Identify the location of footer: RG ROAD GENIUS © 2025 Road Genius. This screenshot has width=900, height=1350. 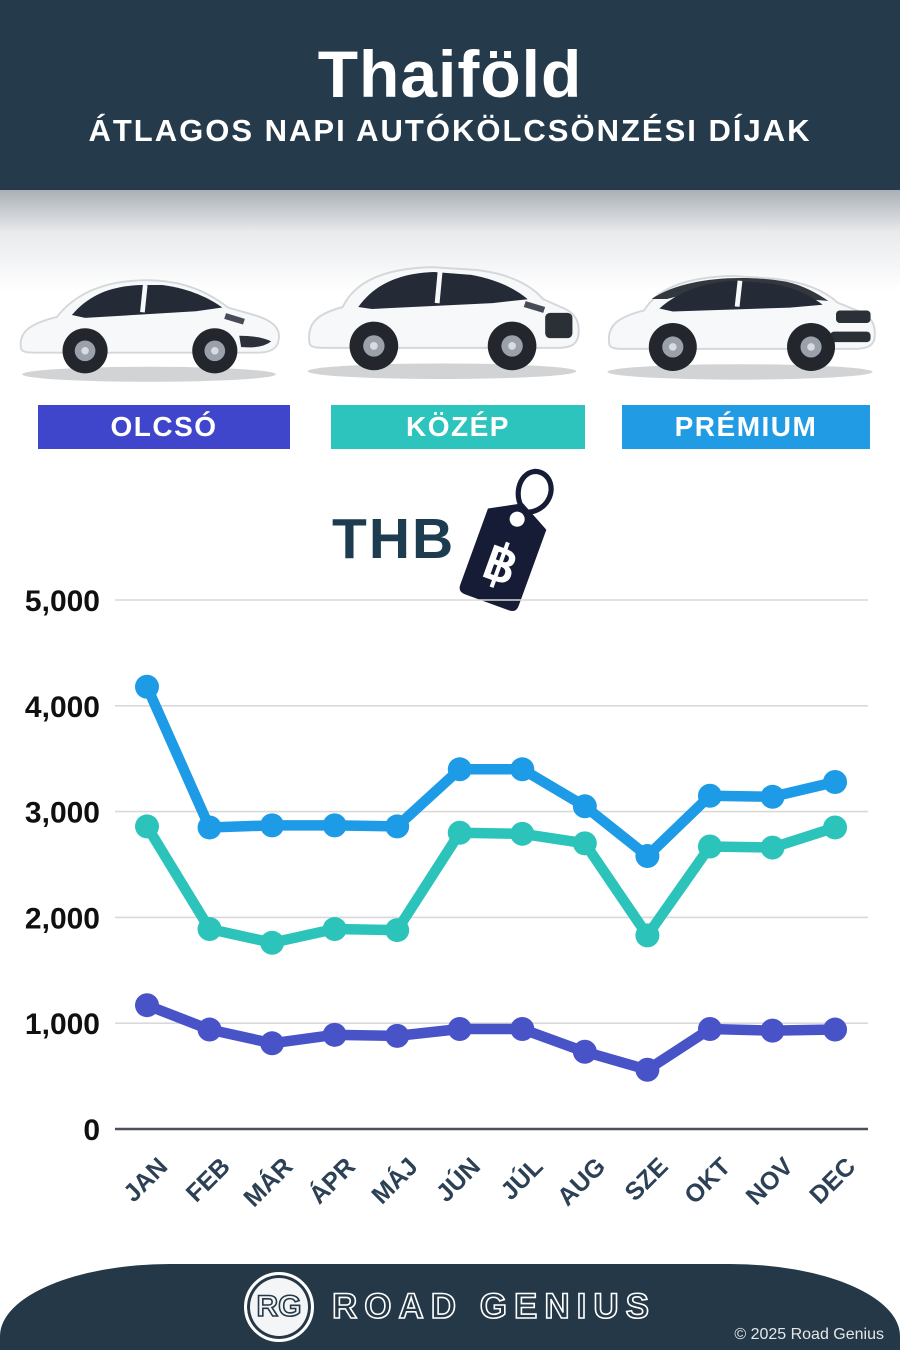
(450, 1307).